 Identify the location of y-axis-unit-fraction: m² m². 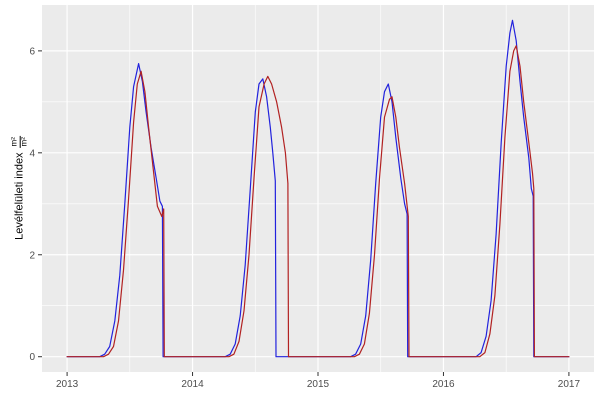
(19, 142).